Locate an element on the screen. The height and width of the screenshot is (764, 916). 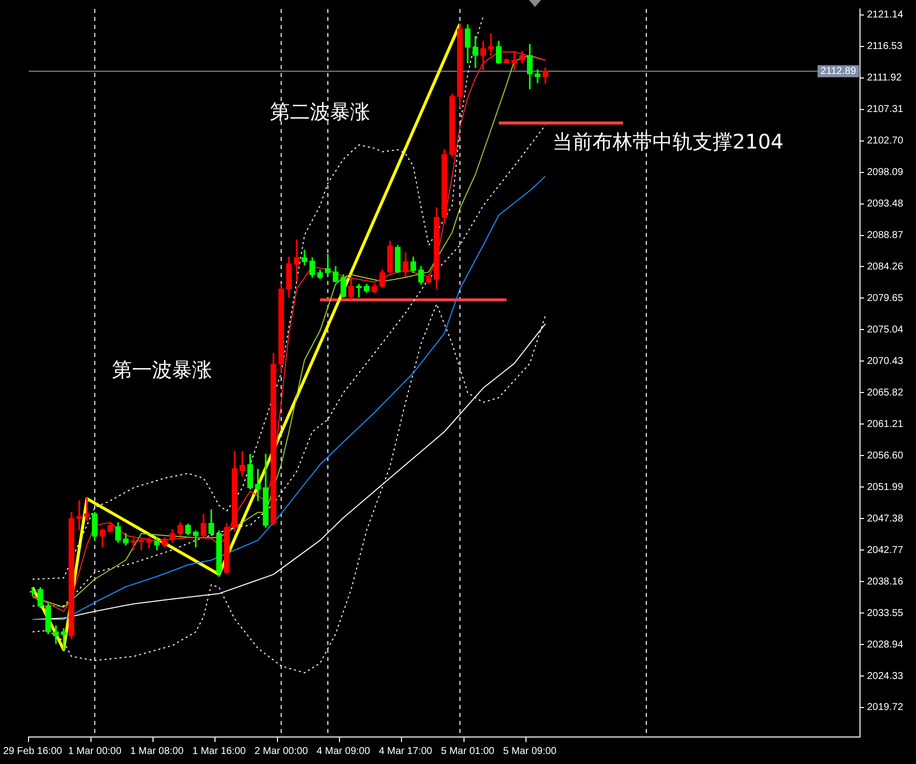
x-tick-label: 1 Mar 08:00 is located at coordinates (157, 751).